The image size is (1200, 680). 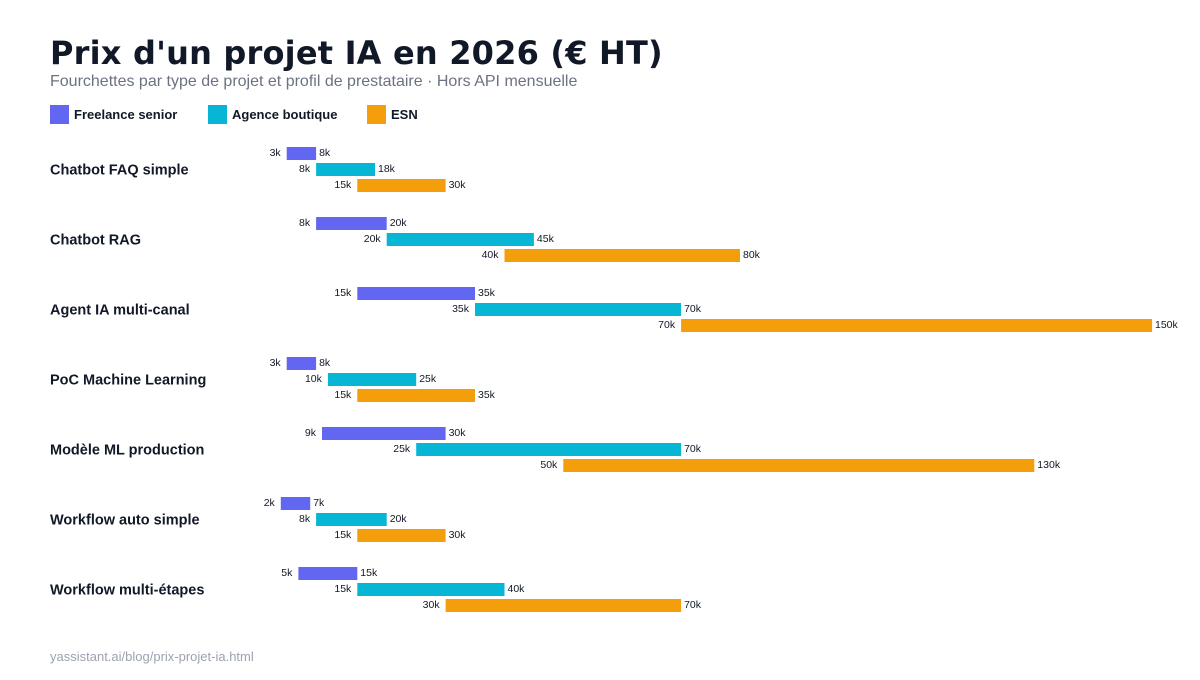 What do you see at coordinates (270, 503) in the screenshot?
I see `range-min-label: 2k` at bounding box center [270, 503].